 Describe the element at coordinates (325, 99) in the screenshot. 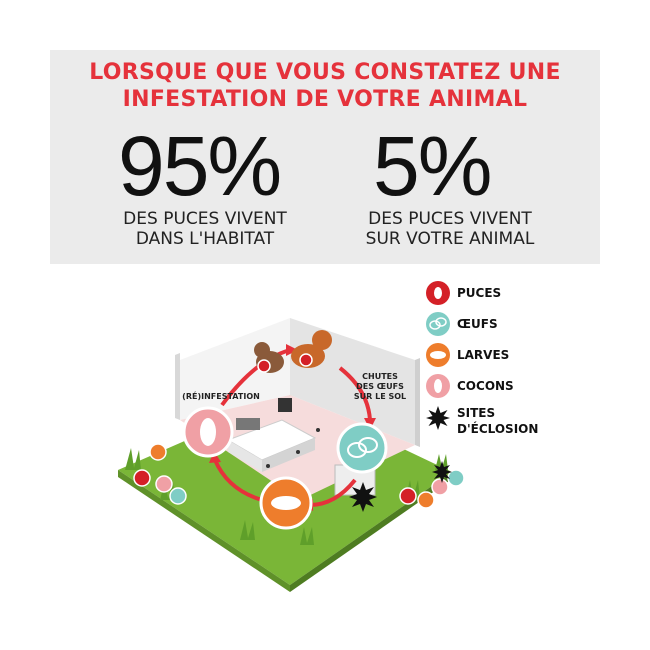

I see `headline-line-2: INFESTATION DE VOTRE ANIMAL` at that location.